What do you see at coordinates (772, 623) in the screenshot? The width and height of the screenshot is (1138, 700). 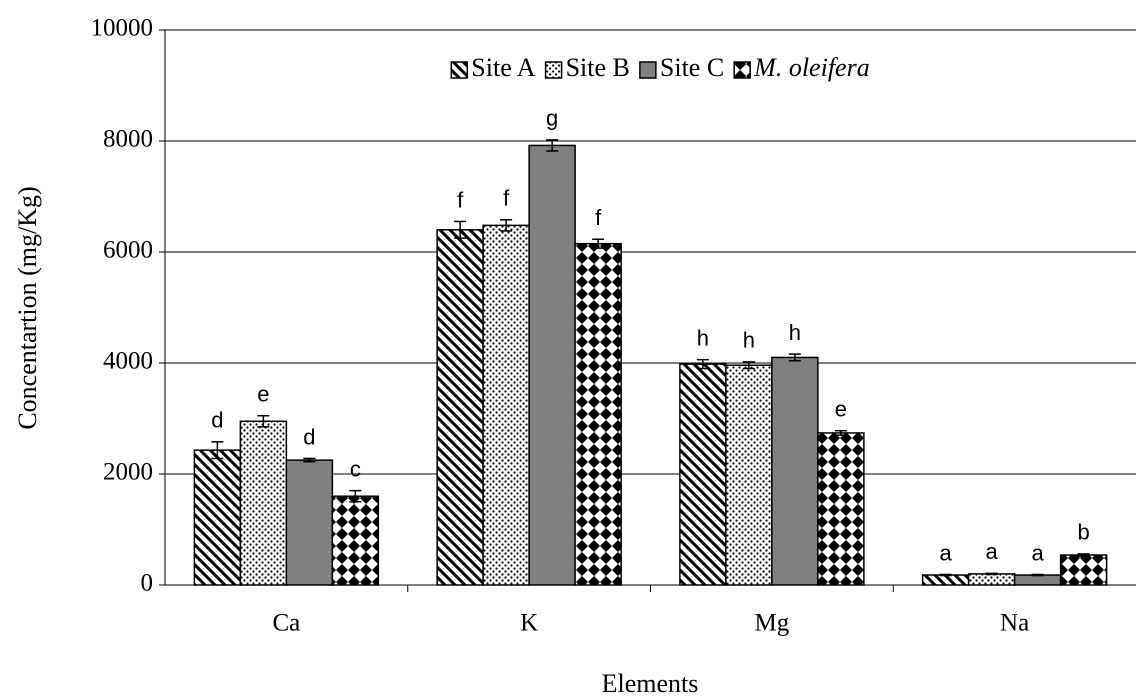 I see `x-tick-label: Mg` at bounding box center [772, 623].